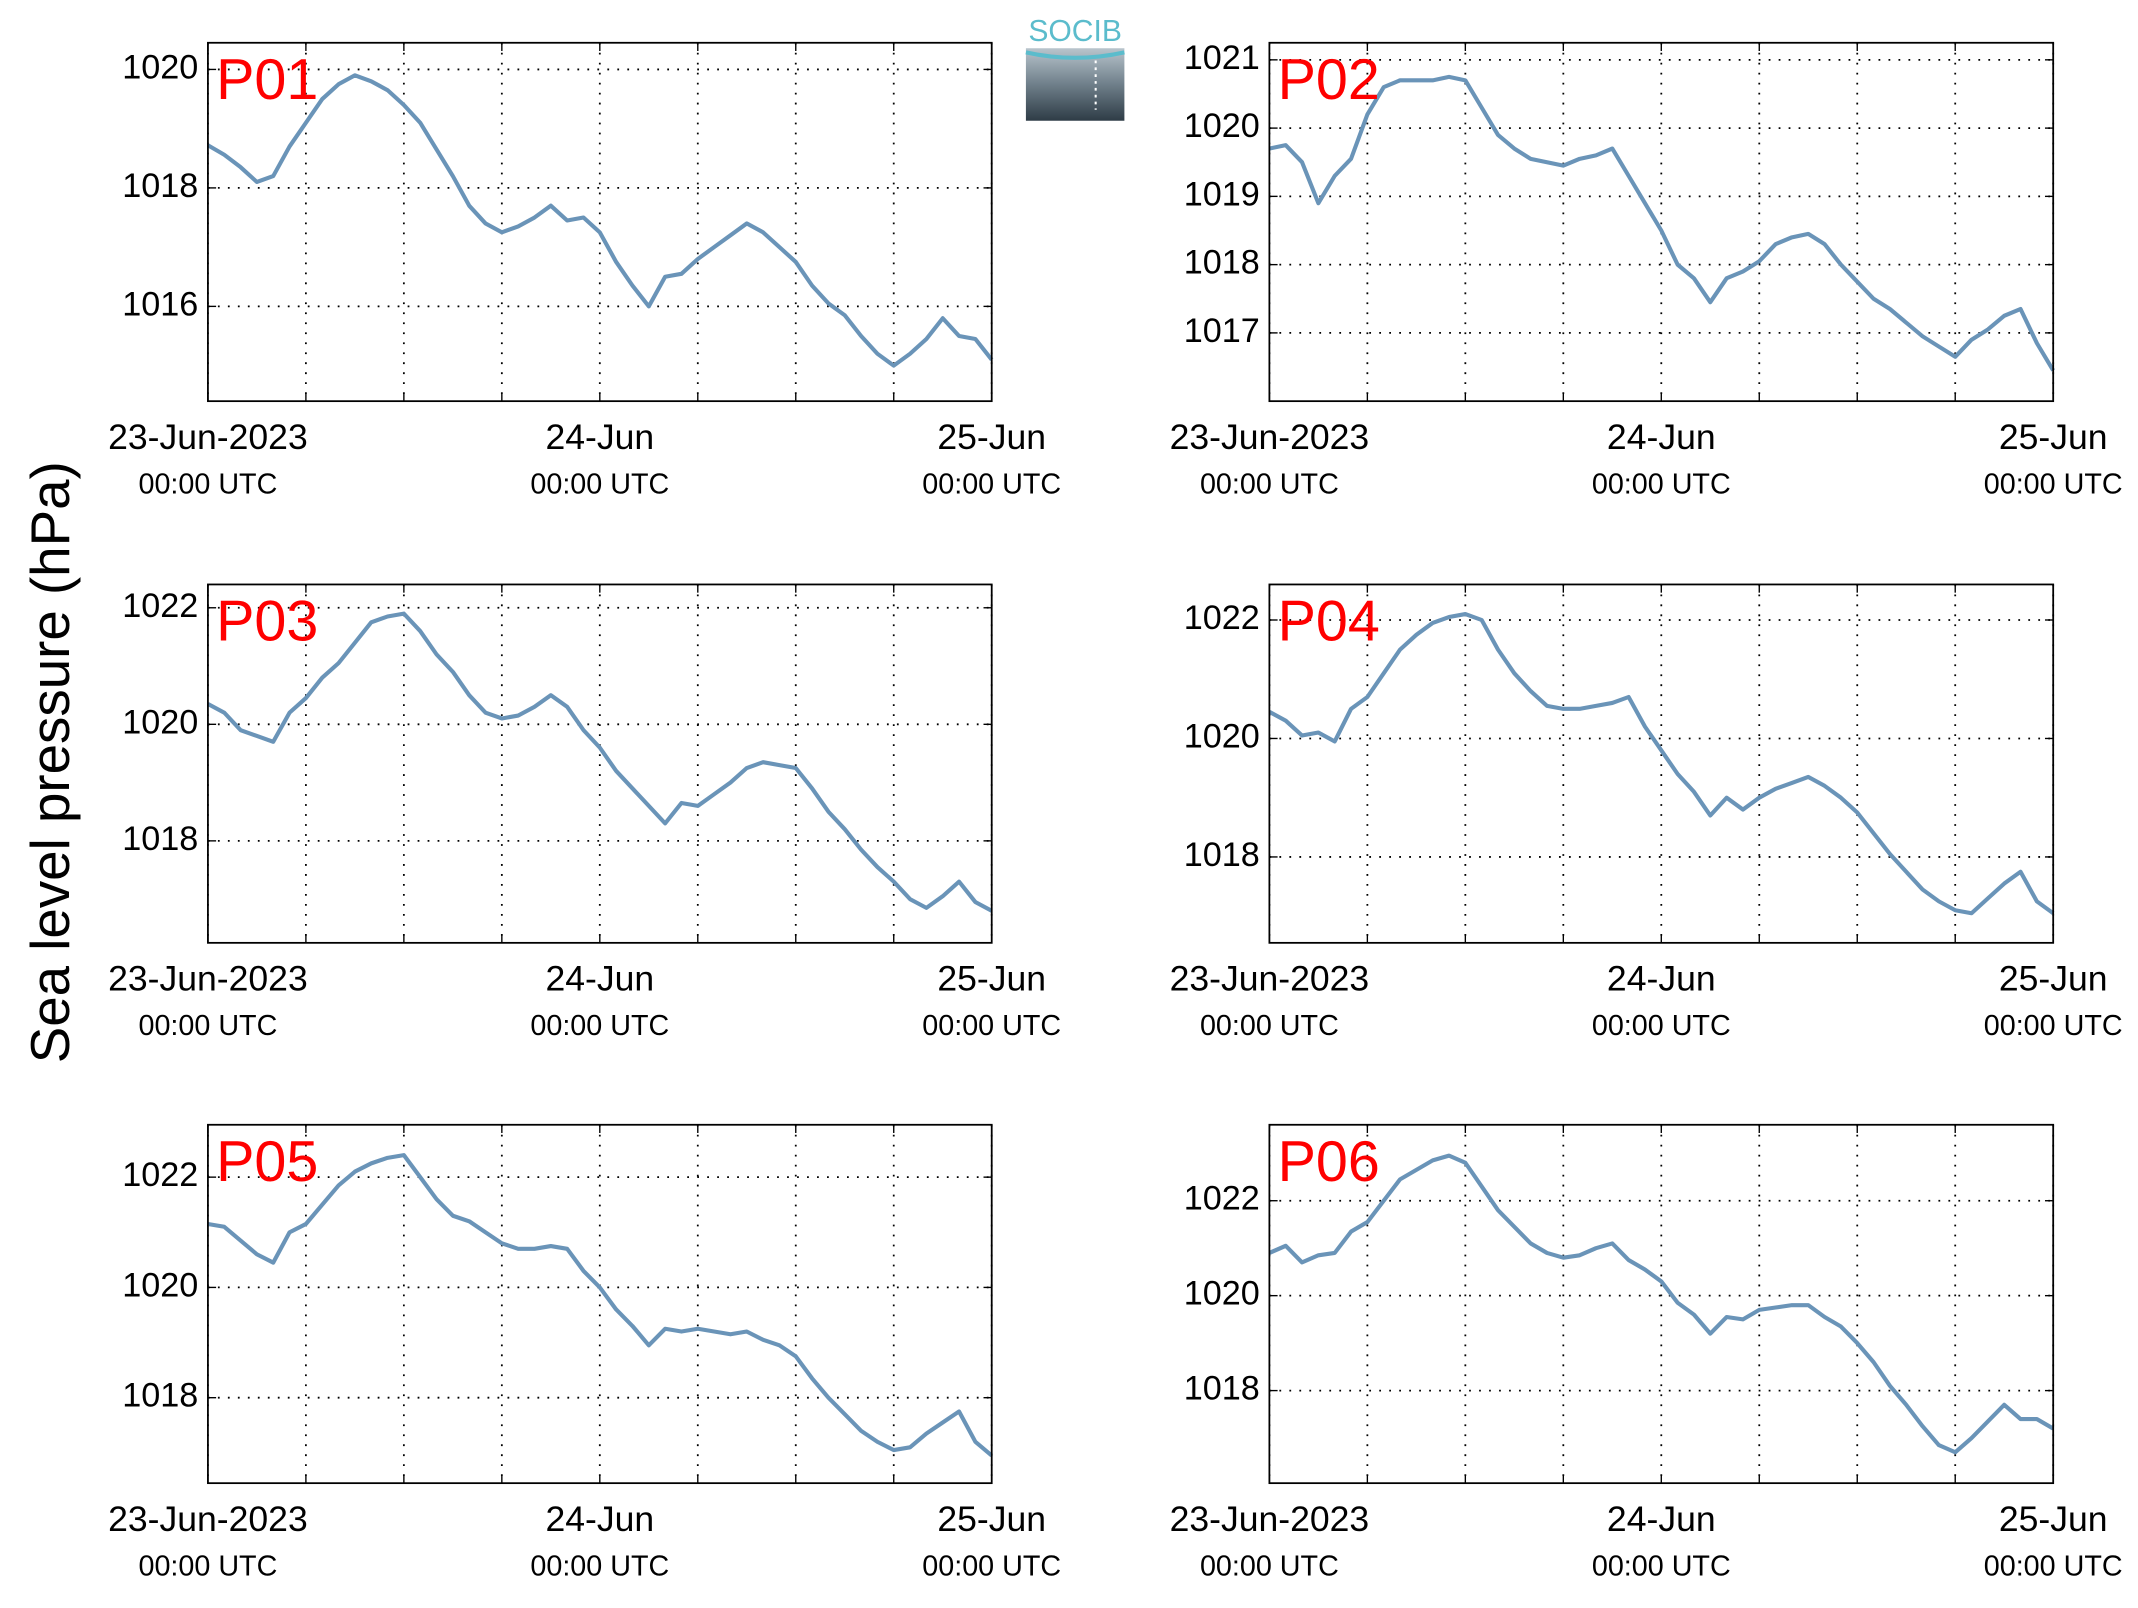 This screenshot has width=2138, height=1608. Describe the element at coordinates (50, 762) in the screenshot. I see `y-axis-label: Sea level pressure (hPa)` at that location.